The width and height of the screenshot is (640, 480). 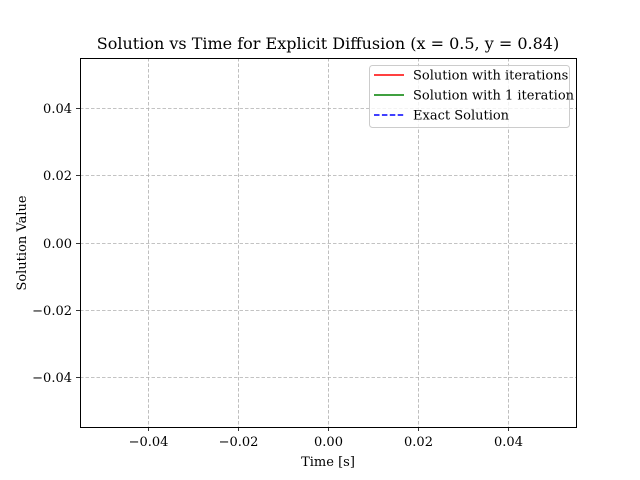 I want to click on y-tick-label: −0.02, so click(x=52, y=311).